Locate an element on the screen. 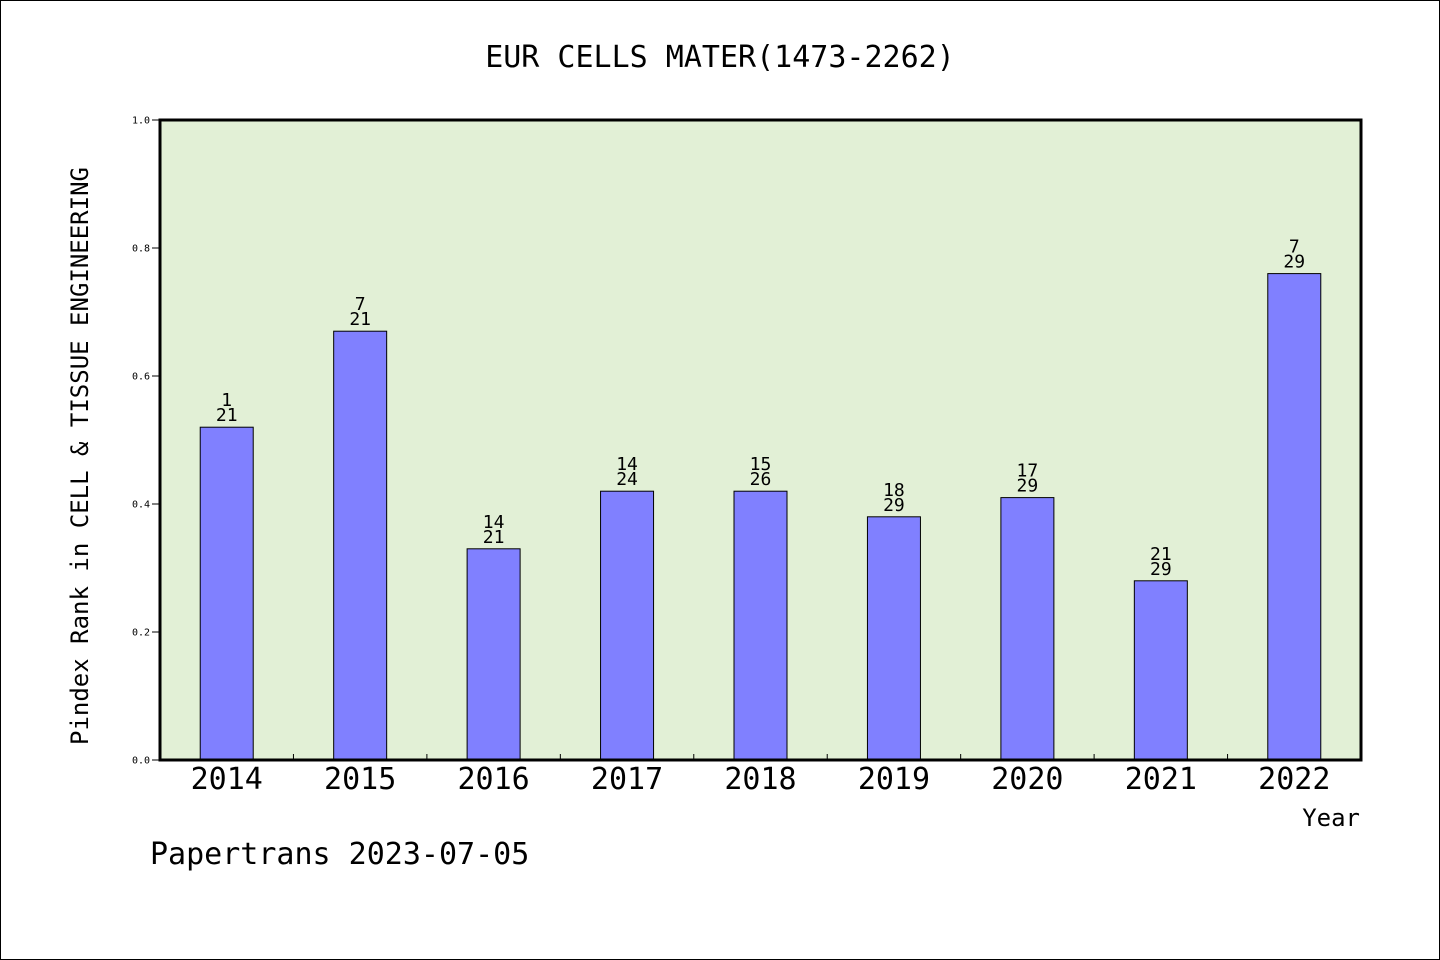 This screenshot has width=1440, height=960. bar-total-label-2021: 29 is located at coordinates (1161, 569).